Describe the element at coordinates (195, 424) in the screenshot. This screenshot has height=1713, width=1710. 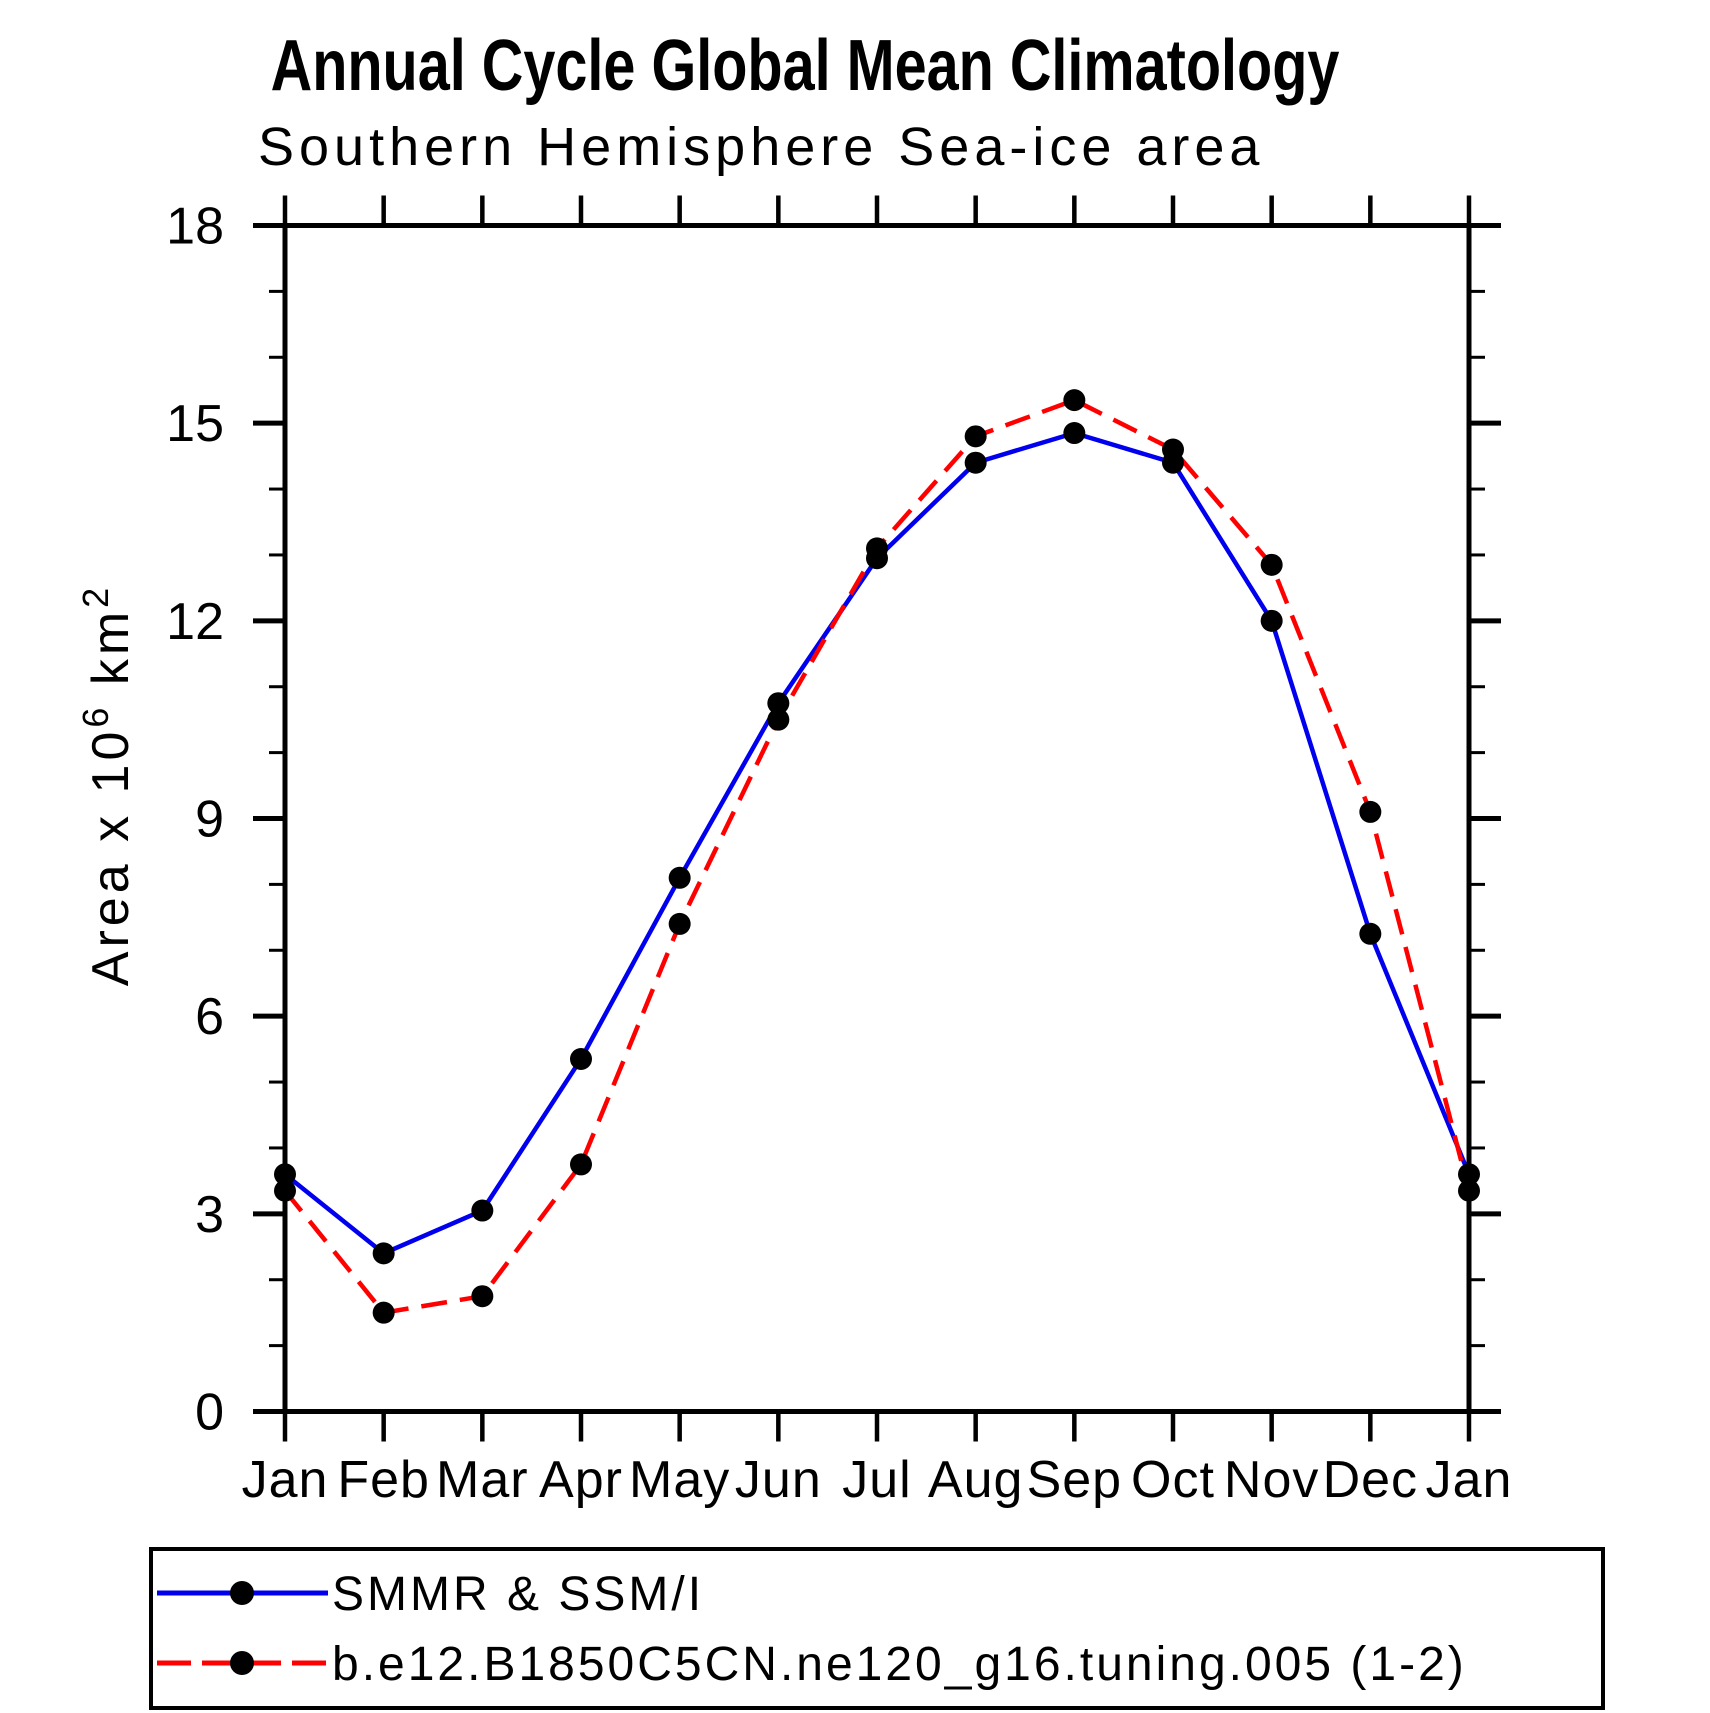
I see `y-tick-label: 15` at that location.